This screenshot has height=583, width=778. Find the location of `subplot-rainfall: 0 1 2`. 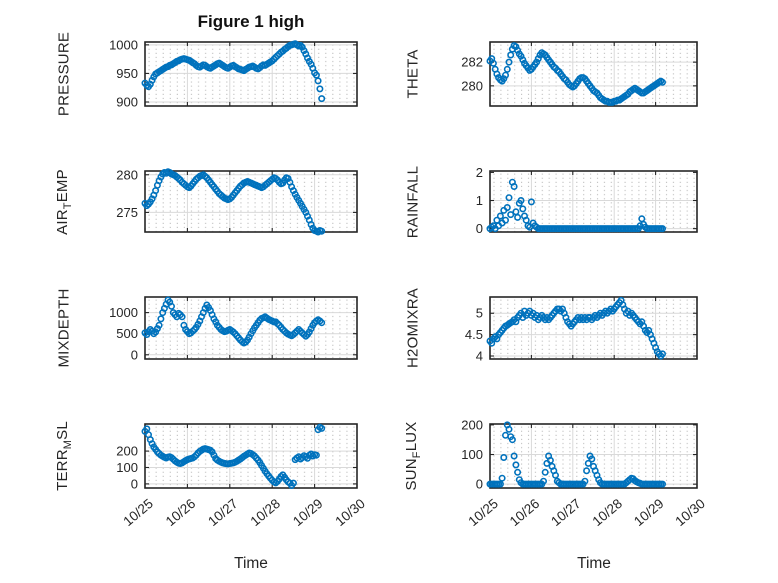

subplot-rainfall: 0 1 2 is located at coordinates (587, 200).